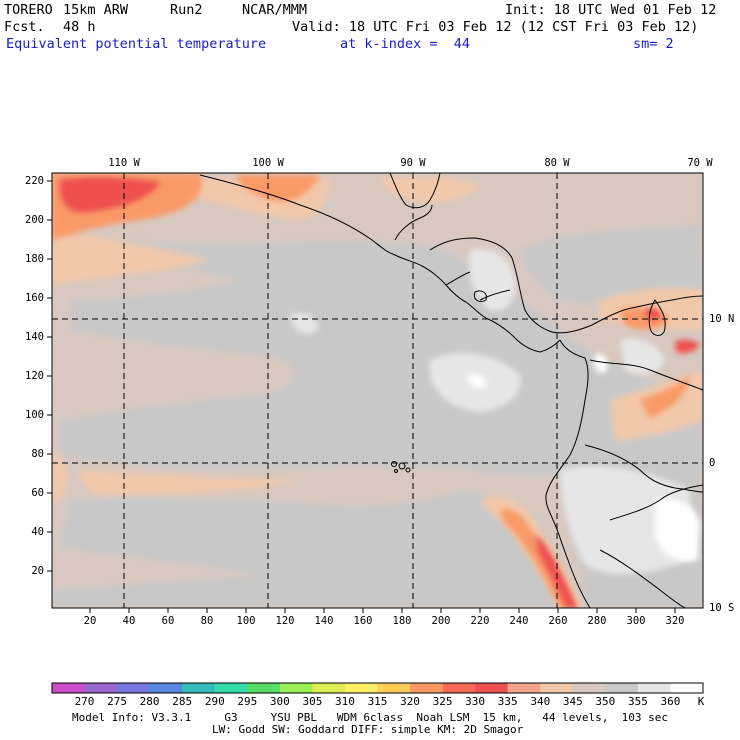  I want to click on colorbar-tick-label: 335, so click(507, 701).